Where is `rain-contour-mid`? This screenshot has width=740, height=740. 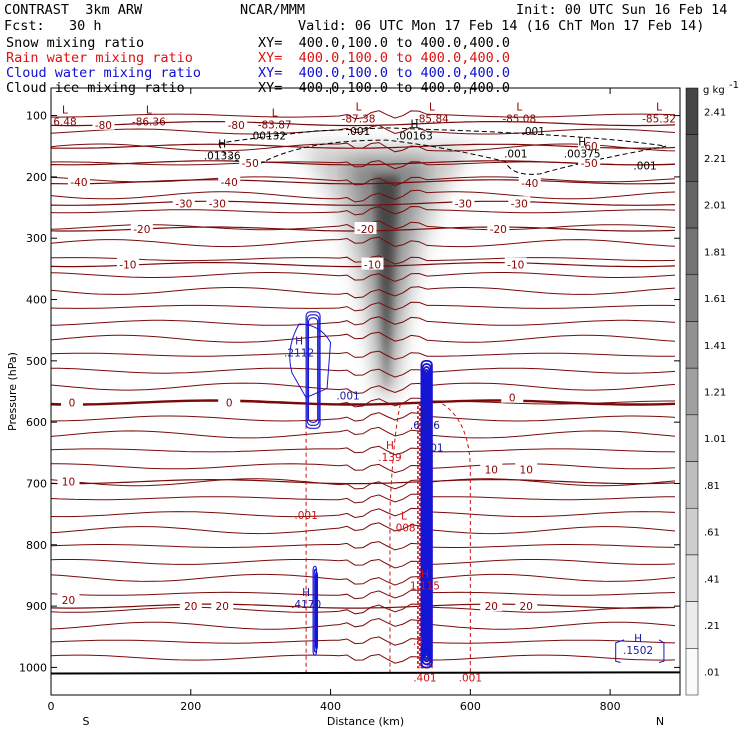 rain-contour-mid is located at coordinates (395, 538).